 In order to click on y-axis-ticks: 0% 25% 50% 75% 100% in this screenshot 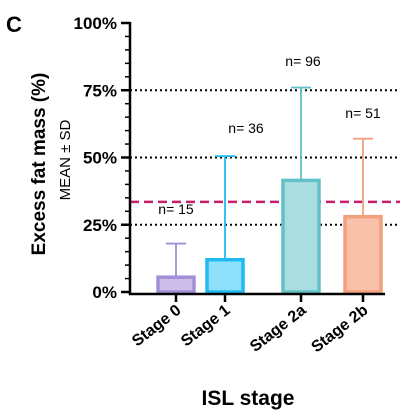, I will do `click(102, 158)`.